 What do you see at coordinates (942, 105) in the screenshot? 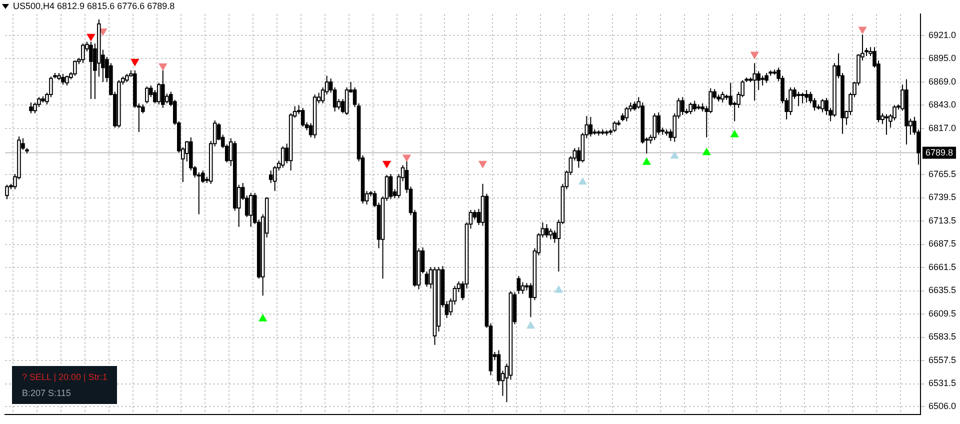
I see `y-tick-label: 6843.0` at bounding box center [942, 105].